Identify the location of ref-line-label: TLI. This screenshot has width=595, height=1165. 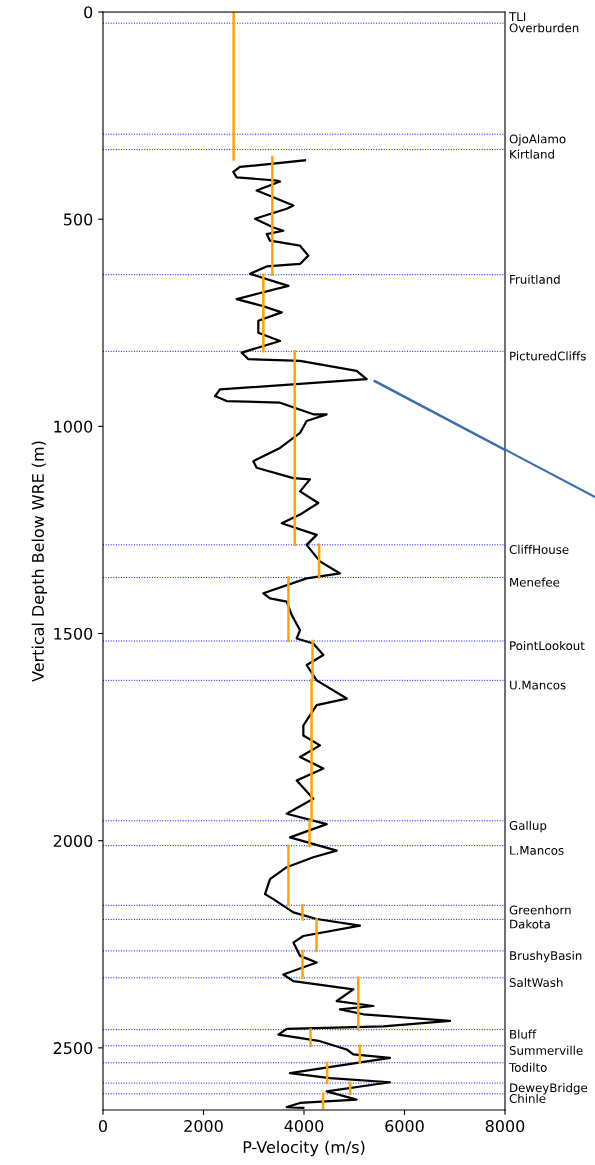
(517, 16).